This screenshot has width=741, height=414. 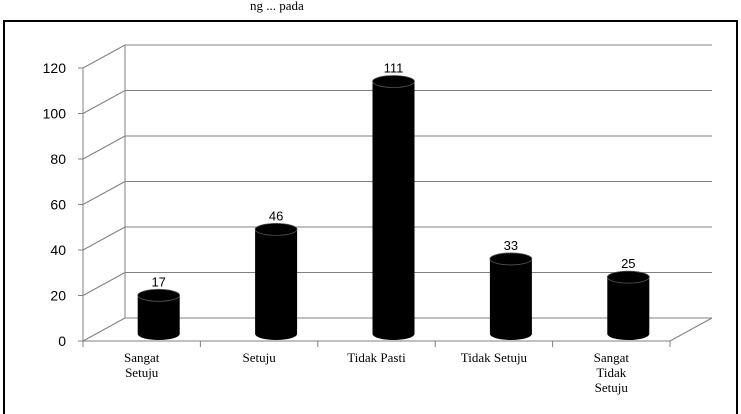 What do you see at coordinates (394, 67) in the screenshot?
I see `data-label-2: 111` at bounding box center [394, 67].